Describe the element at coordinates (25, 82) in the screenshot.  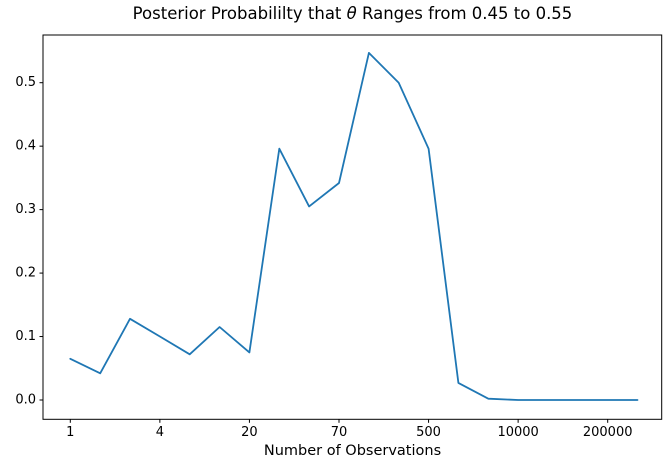
I see `y-tick-label: 0.5` at that location.